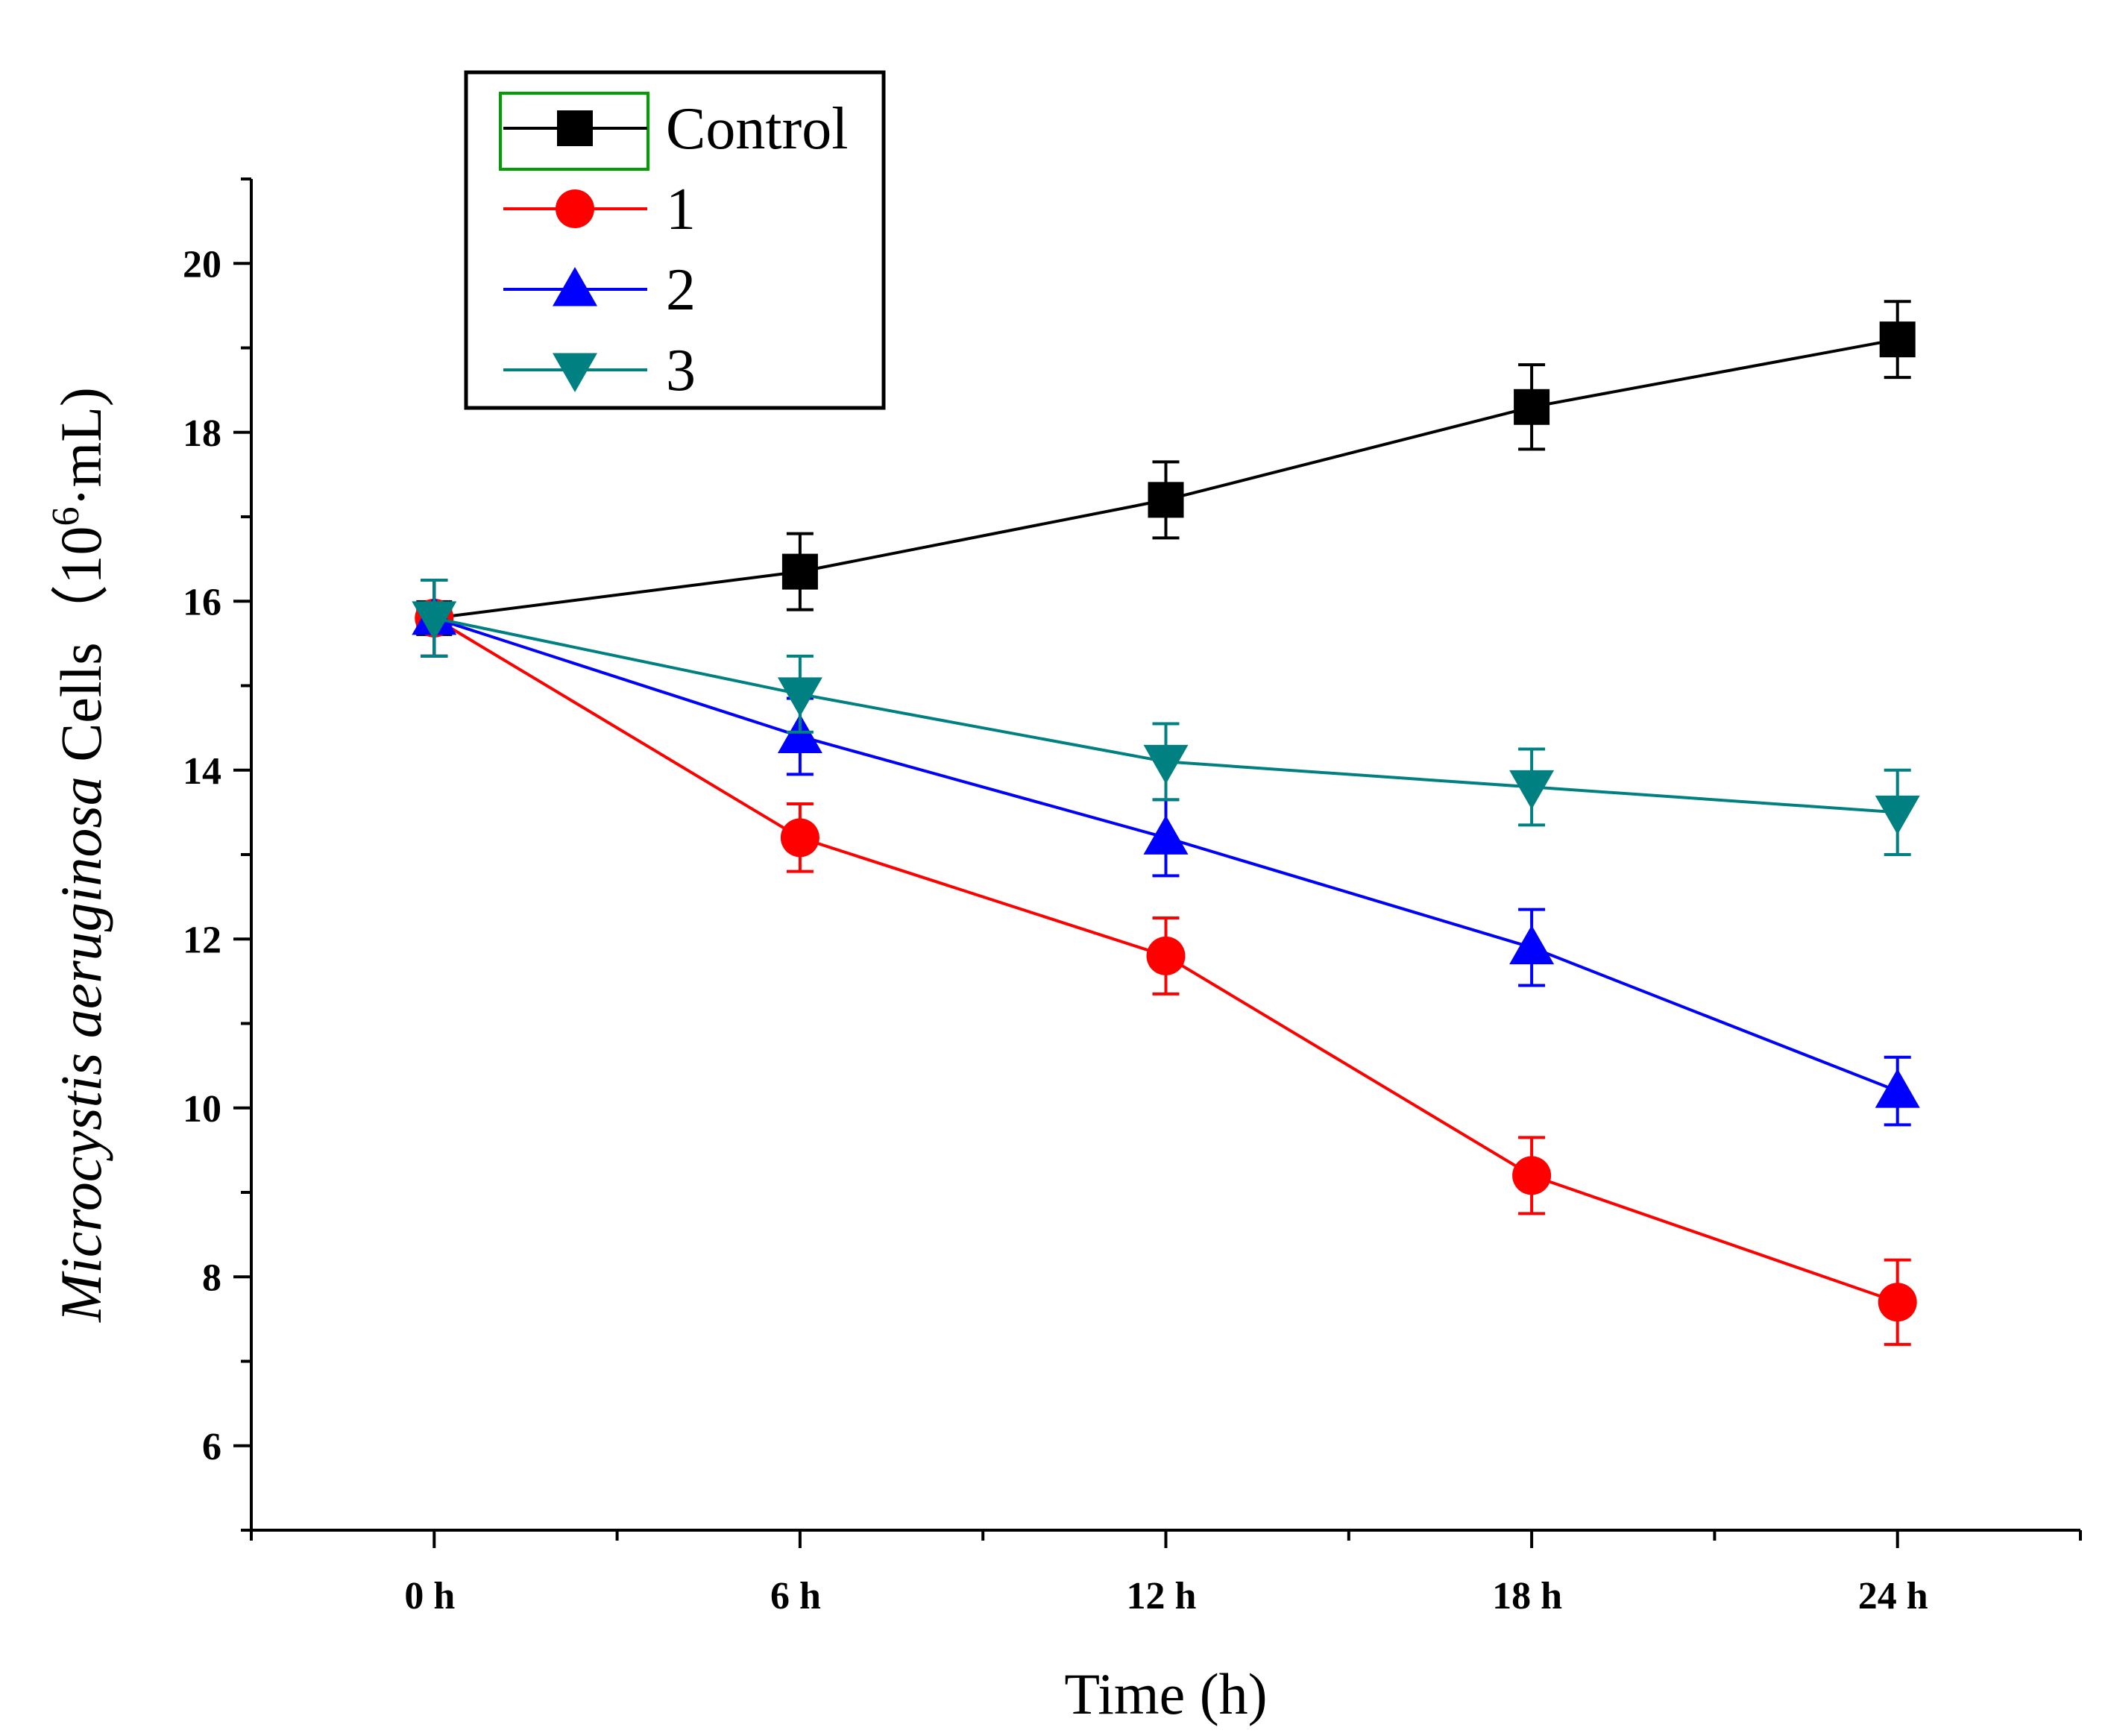 The height and width of the screenshot is (1736, 2108). What do you see at coordinates (757, 129) in the screenshot?
I see `legend-label: Control` at bounding box center [757, 129].